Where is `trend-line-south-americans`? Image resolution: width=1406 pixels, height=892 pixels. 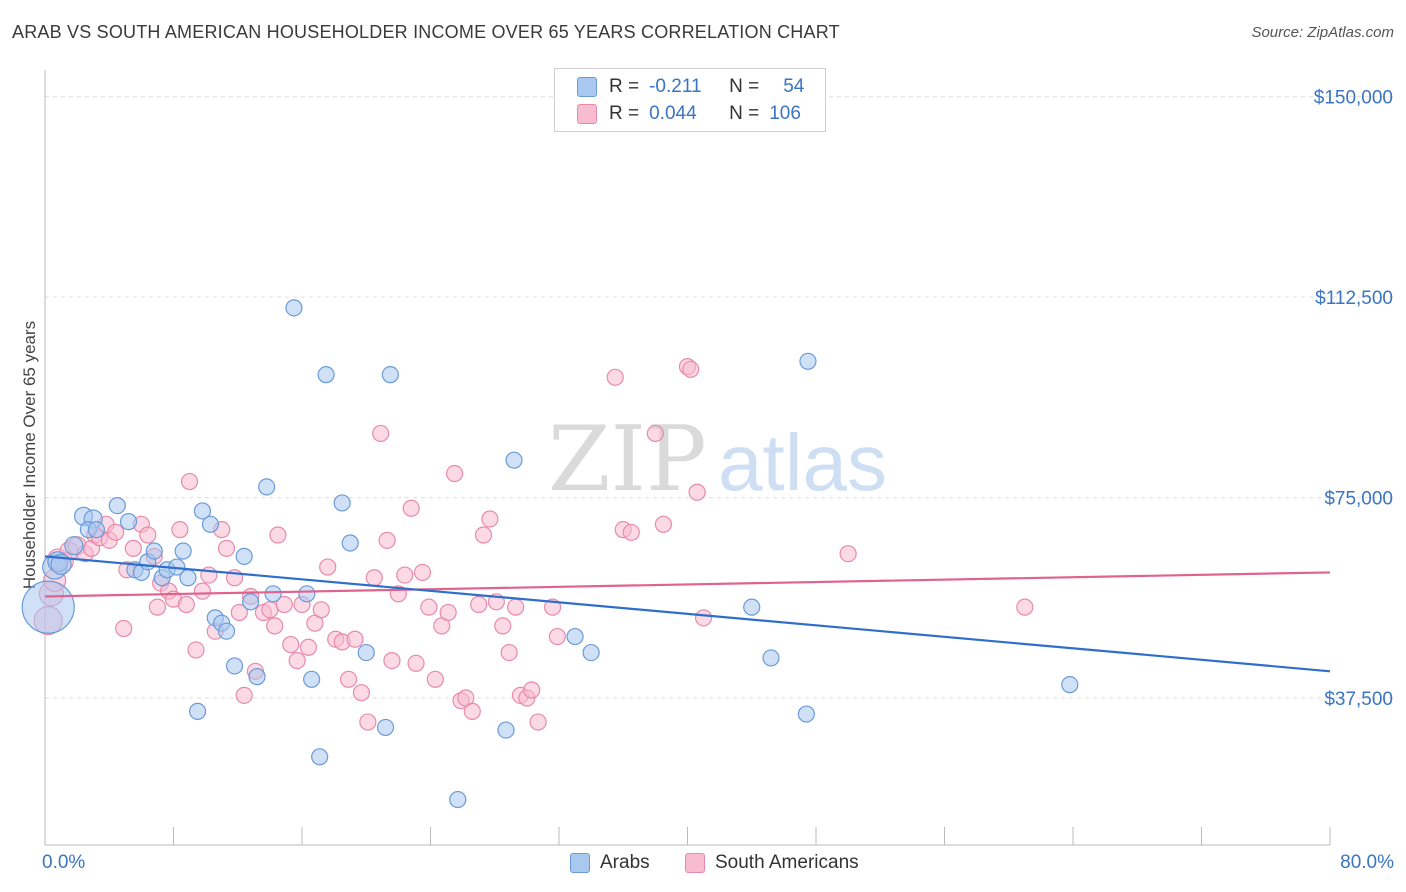
trend-line-south-americans is located at coordinates (687, 584).